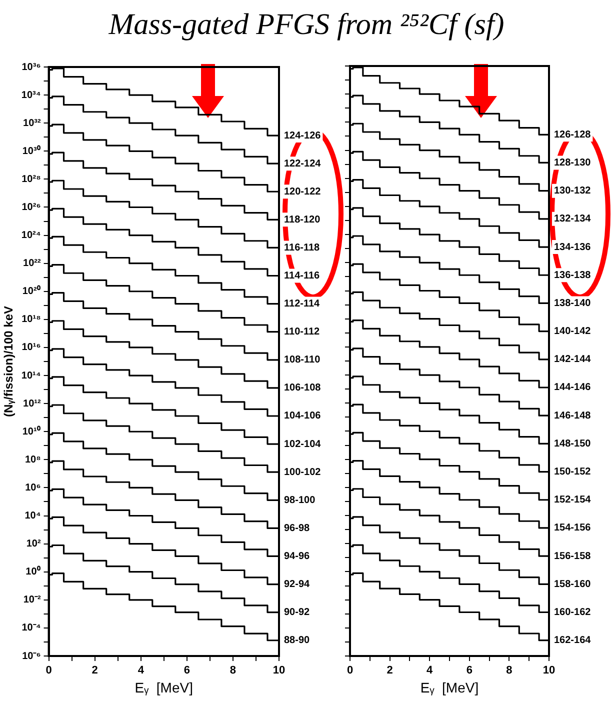  Describe the element at coordinates (33, 488) in the screenshot. I see `y-tick-label: 10⁶` at that location.